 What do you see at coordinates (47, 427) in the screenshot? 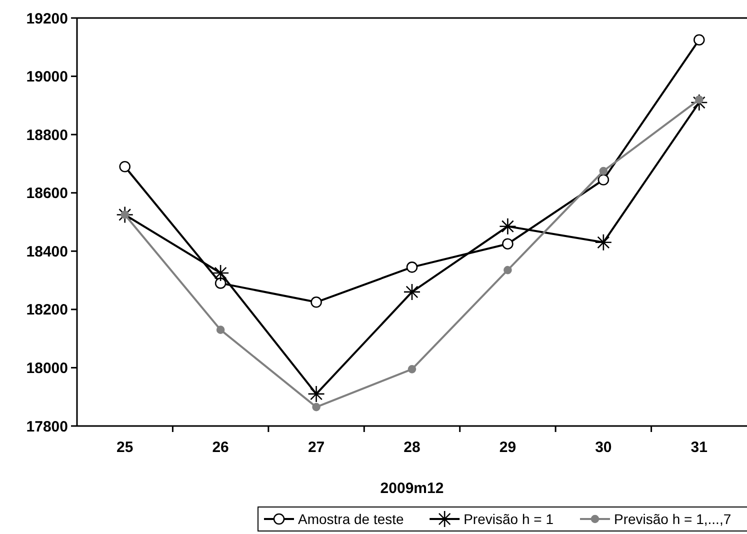
I see `y-tick-label: 17800` at bounding box center [47, 427].